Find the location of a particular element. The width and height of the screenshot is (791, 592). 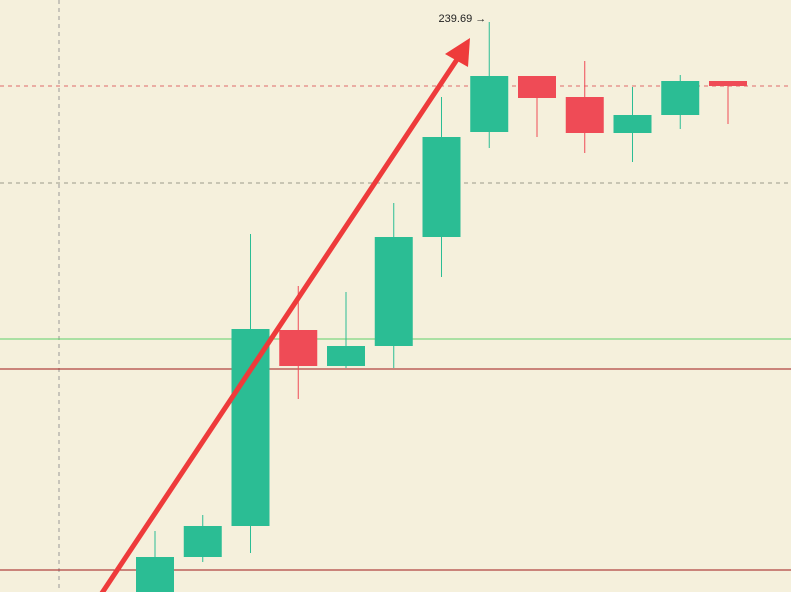

arrow-head is located at coordinates (457, 52).